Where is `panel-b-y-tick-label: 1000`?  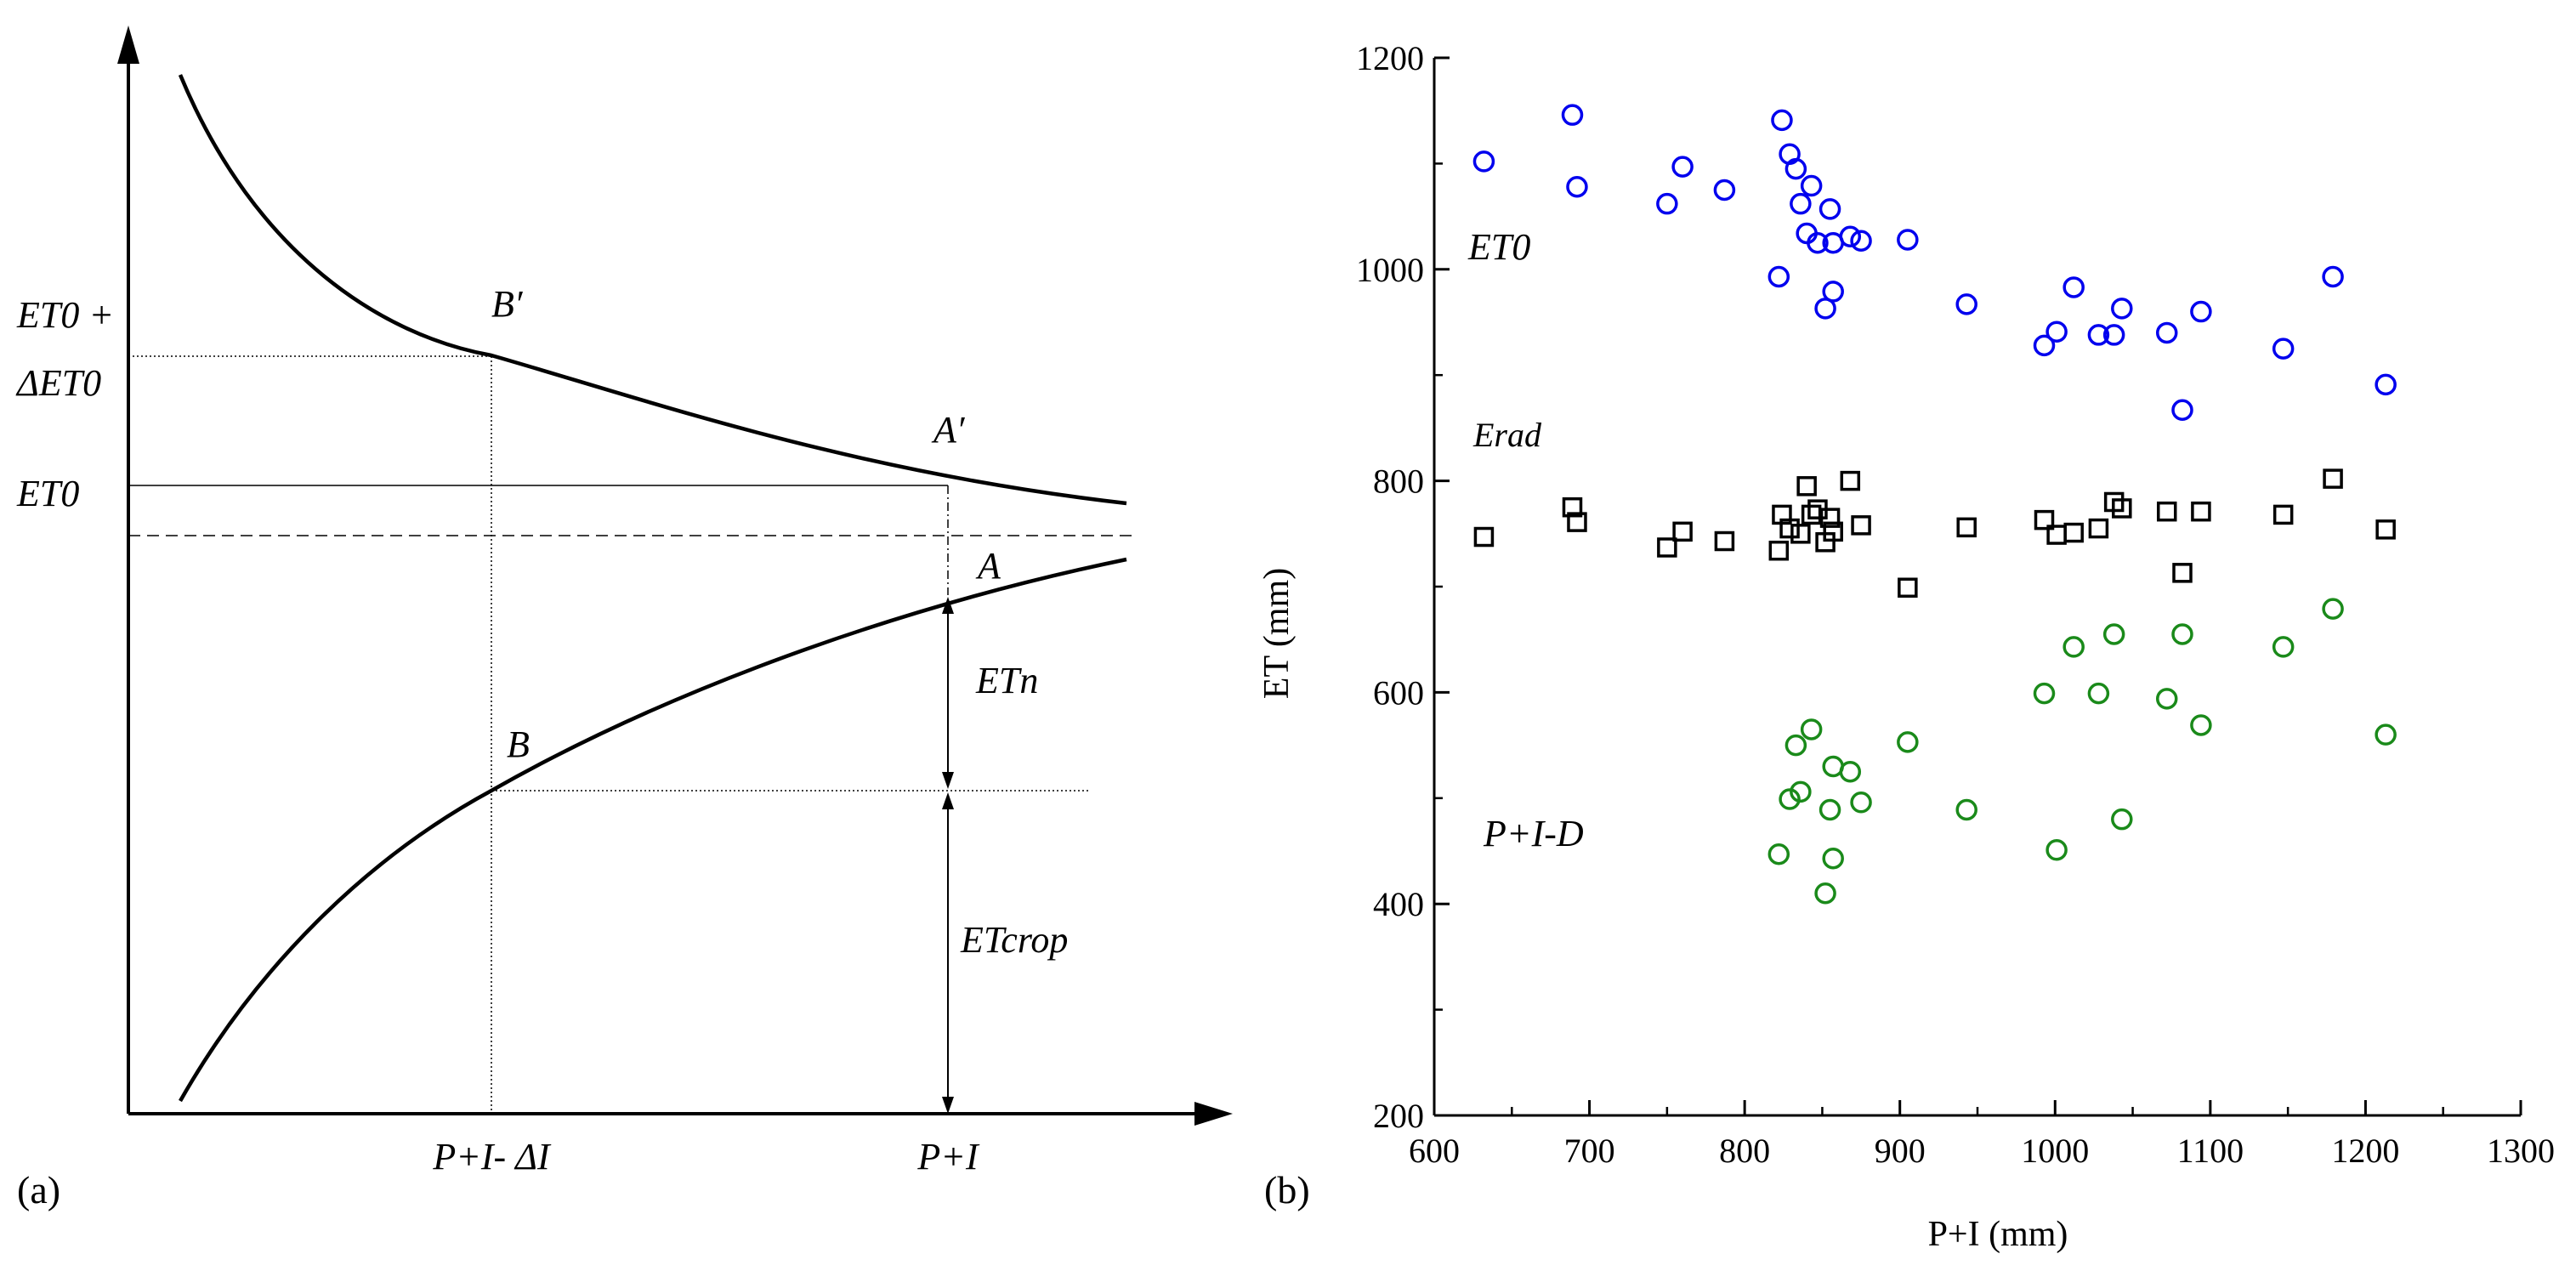
panel-b-y-tick-label: 1000 is located at coordinates (1390, 270).